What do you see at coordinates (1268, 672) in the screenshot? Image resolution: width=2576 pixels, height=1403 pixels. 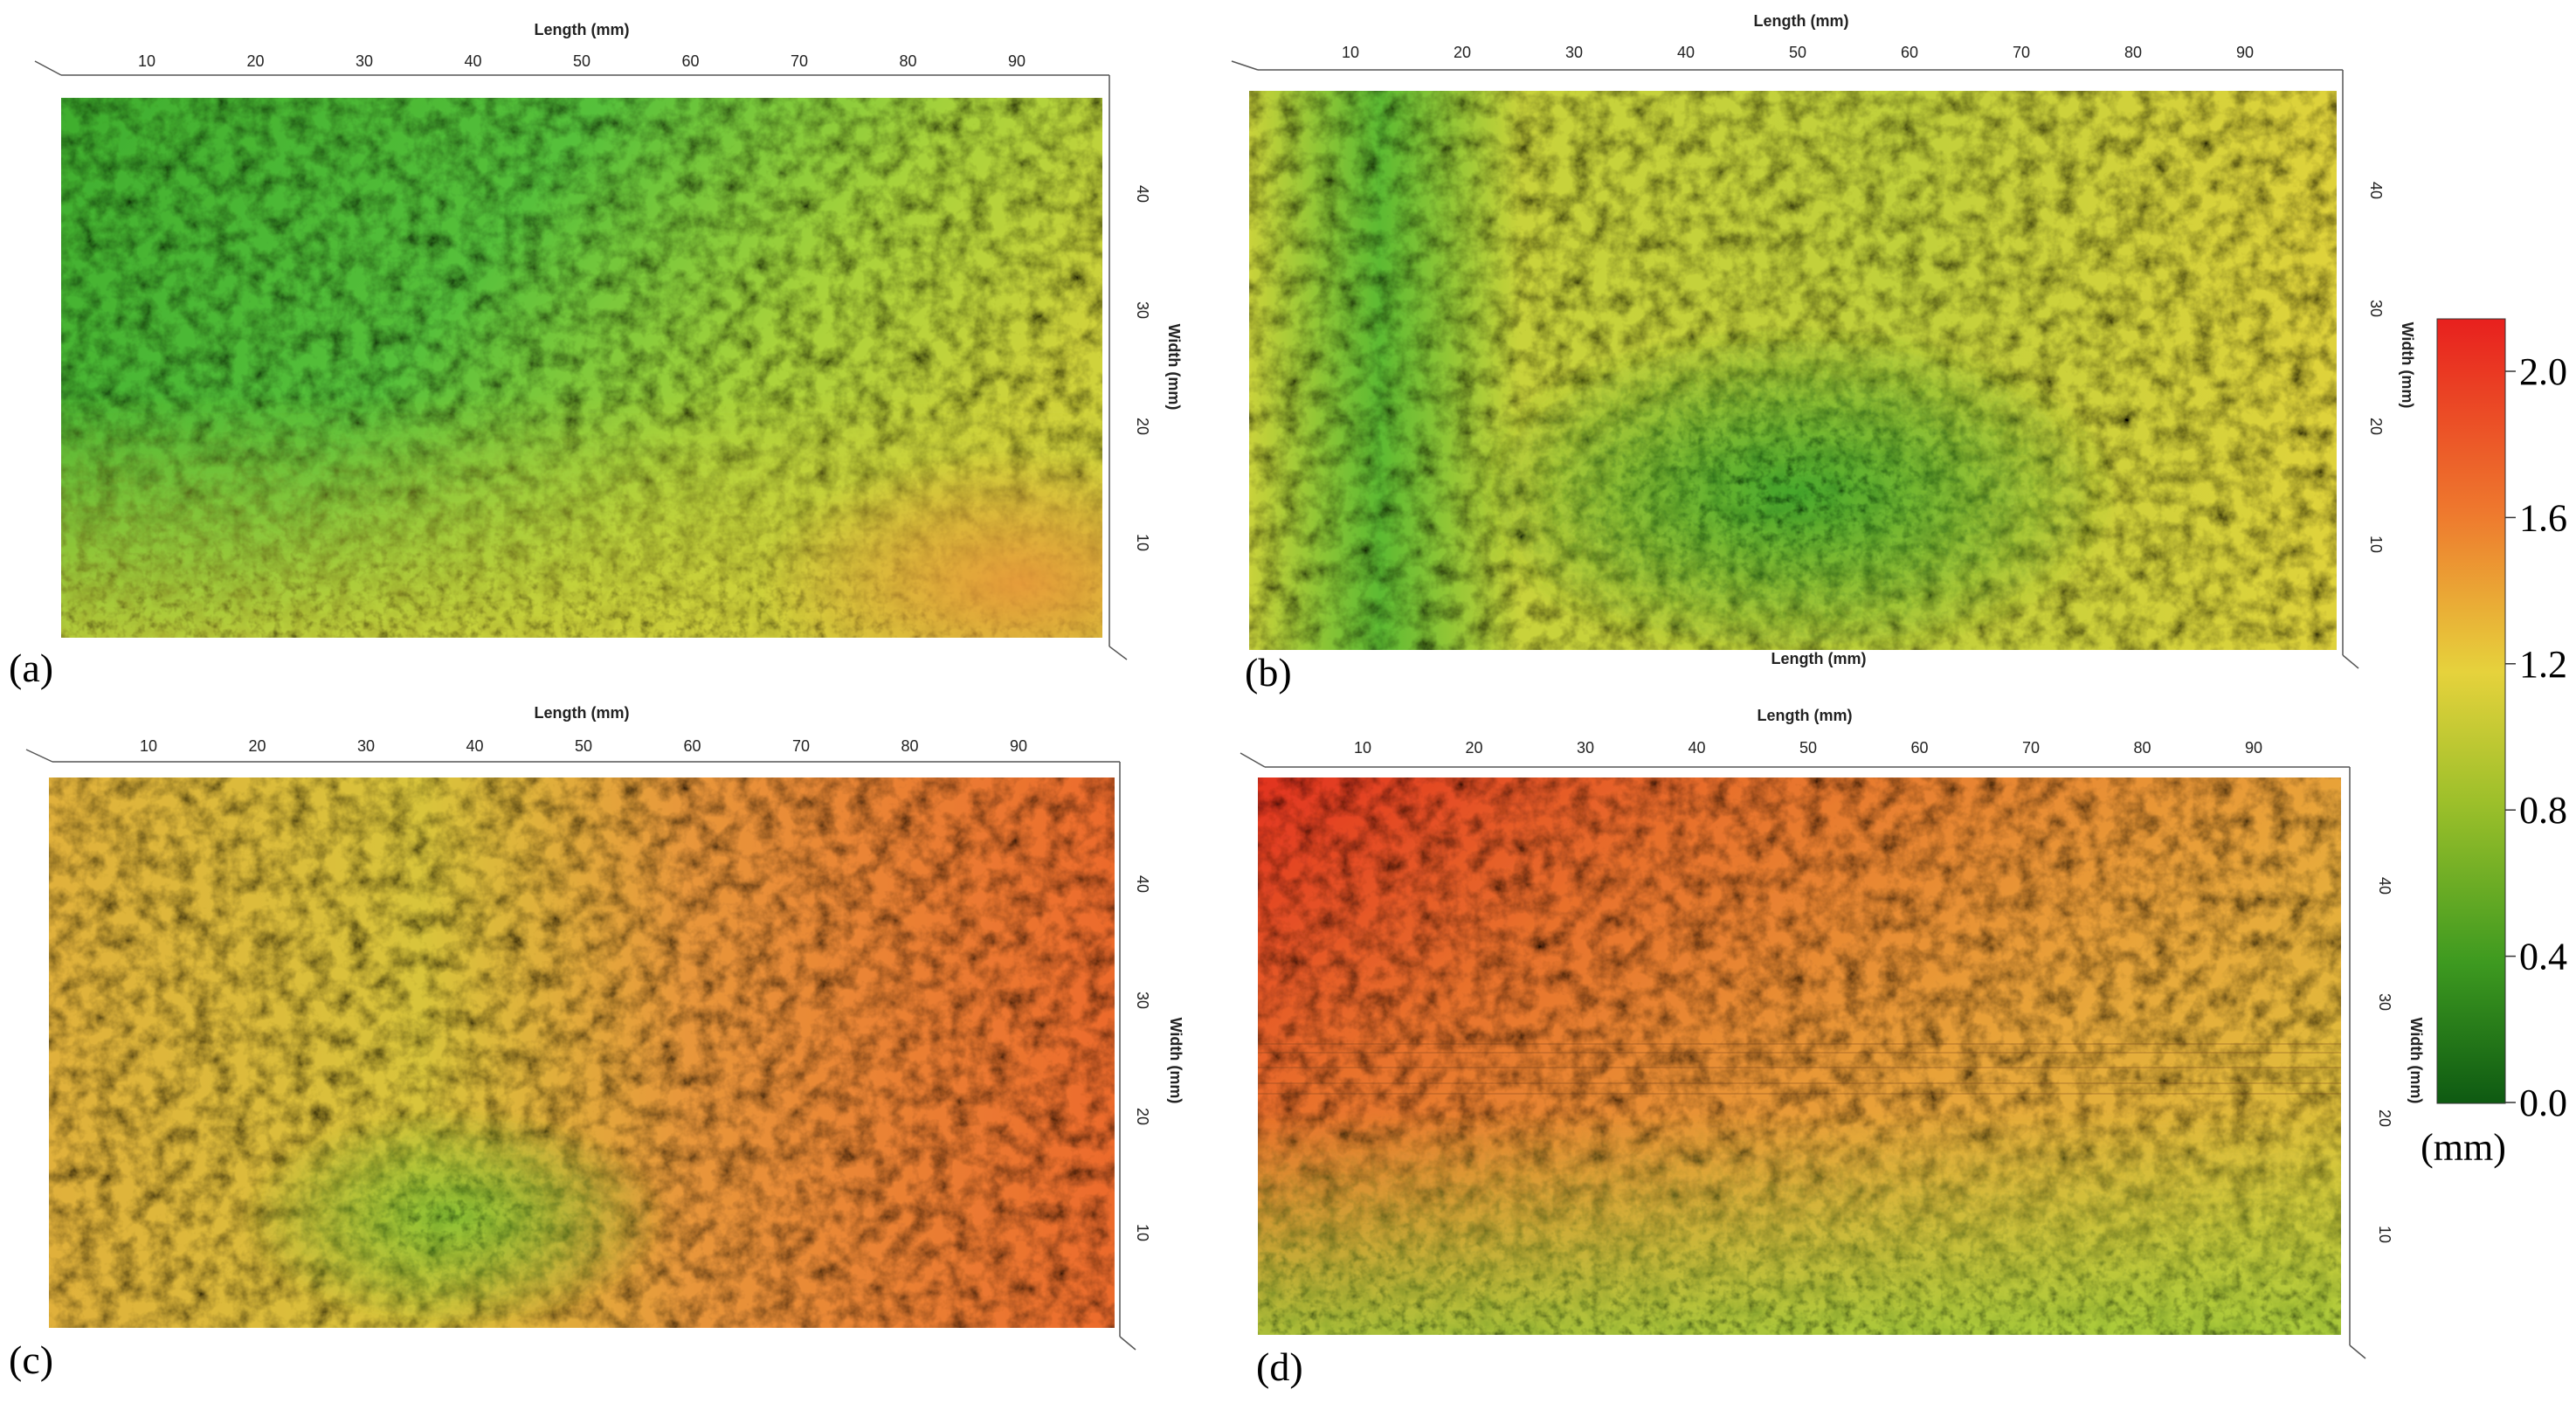 I see `panel-letter-b: (b)` at bounding box center [1268, 672].